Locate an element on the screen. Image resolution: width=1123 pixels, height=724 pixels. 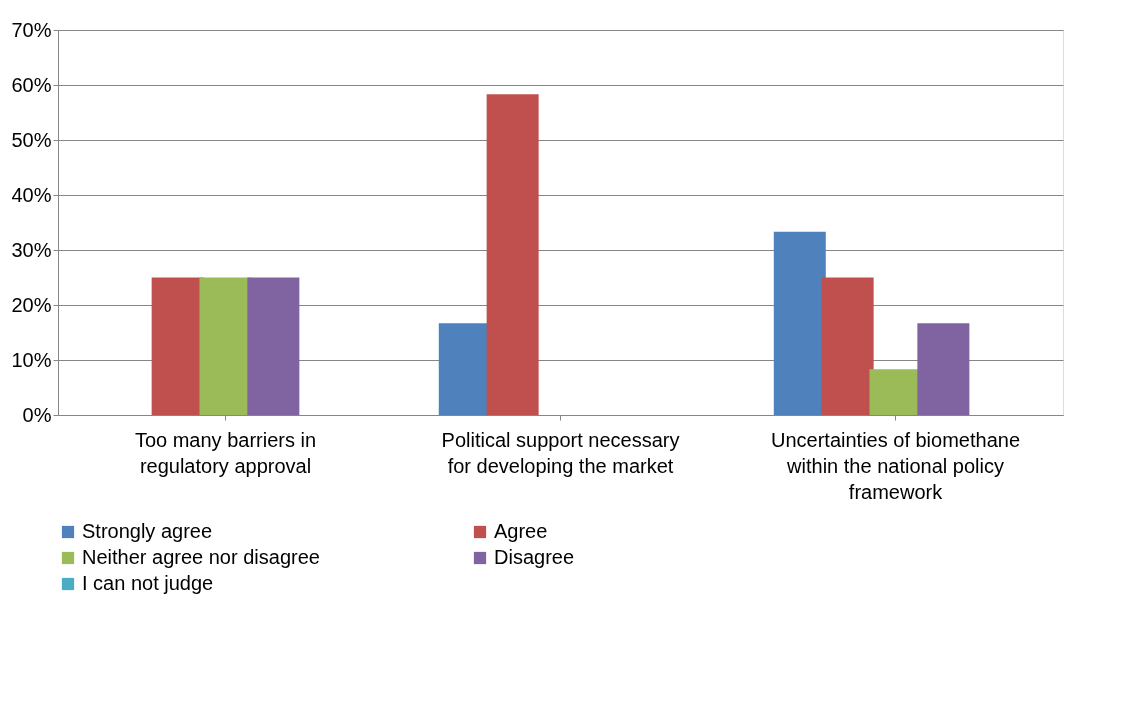
x-tick-label: Uncertainties of biomethane within the national policy framework is located at coordinates (895, 465).